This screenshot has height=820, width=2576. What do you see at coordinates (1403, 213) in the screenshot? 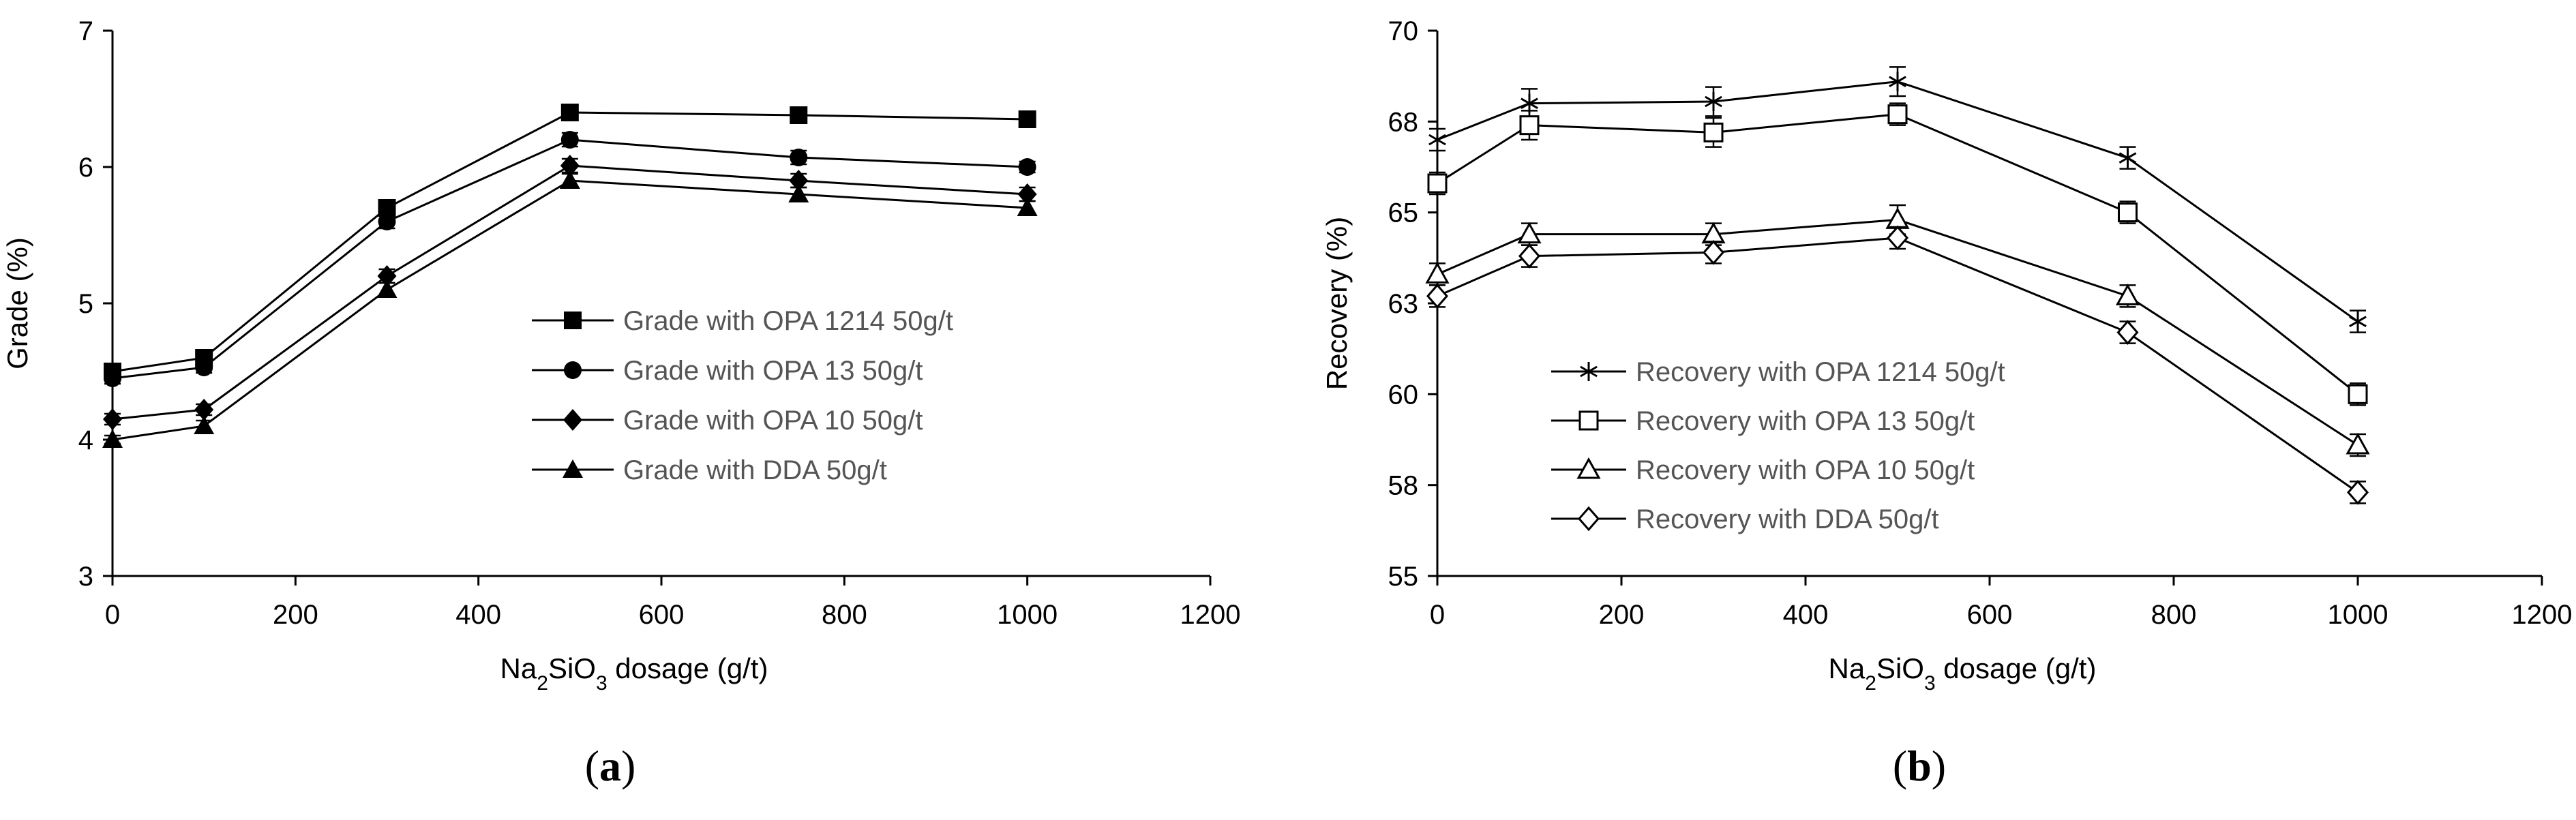
I see `y-tick-label: 65` at bounding box center [1403, 213].